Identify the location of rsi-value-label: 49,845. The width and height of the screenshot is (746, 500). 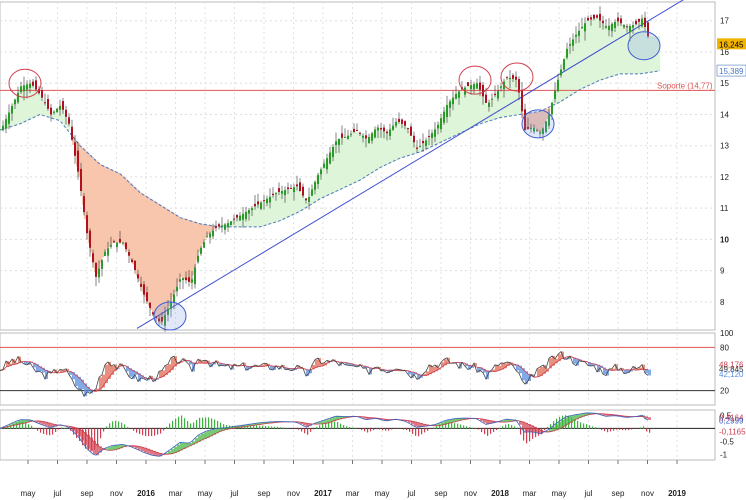
(731, 369).